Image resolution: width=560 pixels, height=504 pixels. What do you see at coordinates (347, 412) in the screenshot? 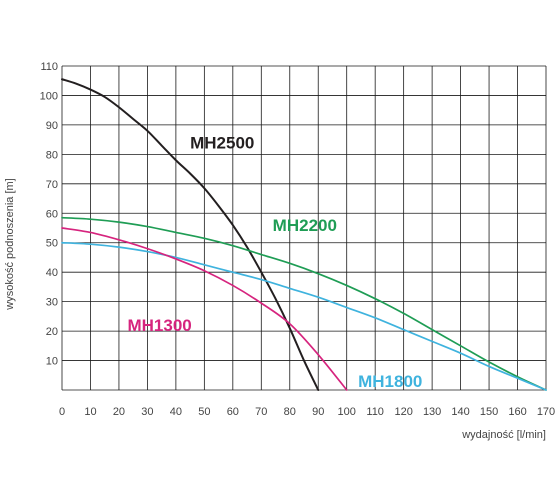
I see `x-tick-label-10: 100` at bounding box center [347, 412].